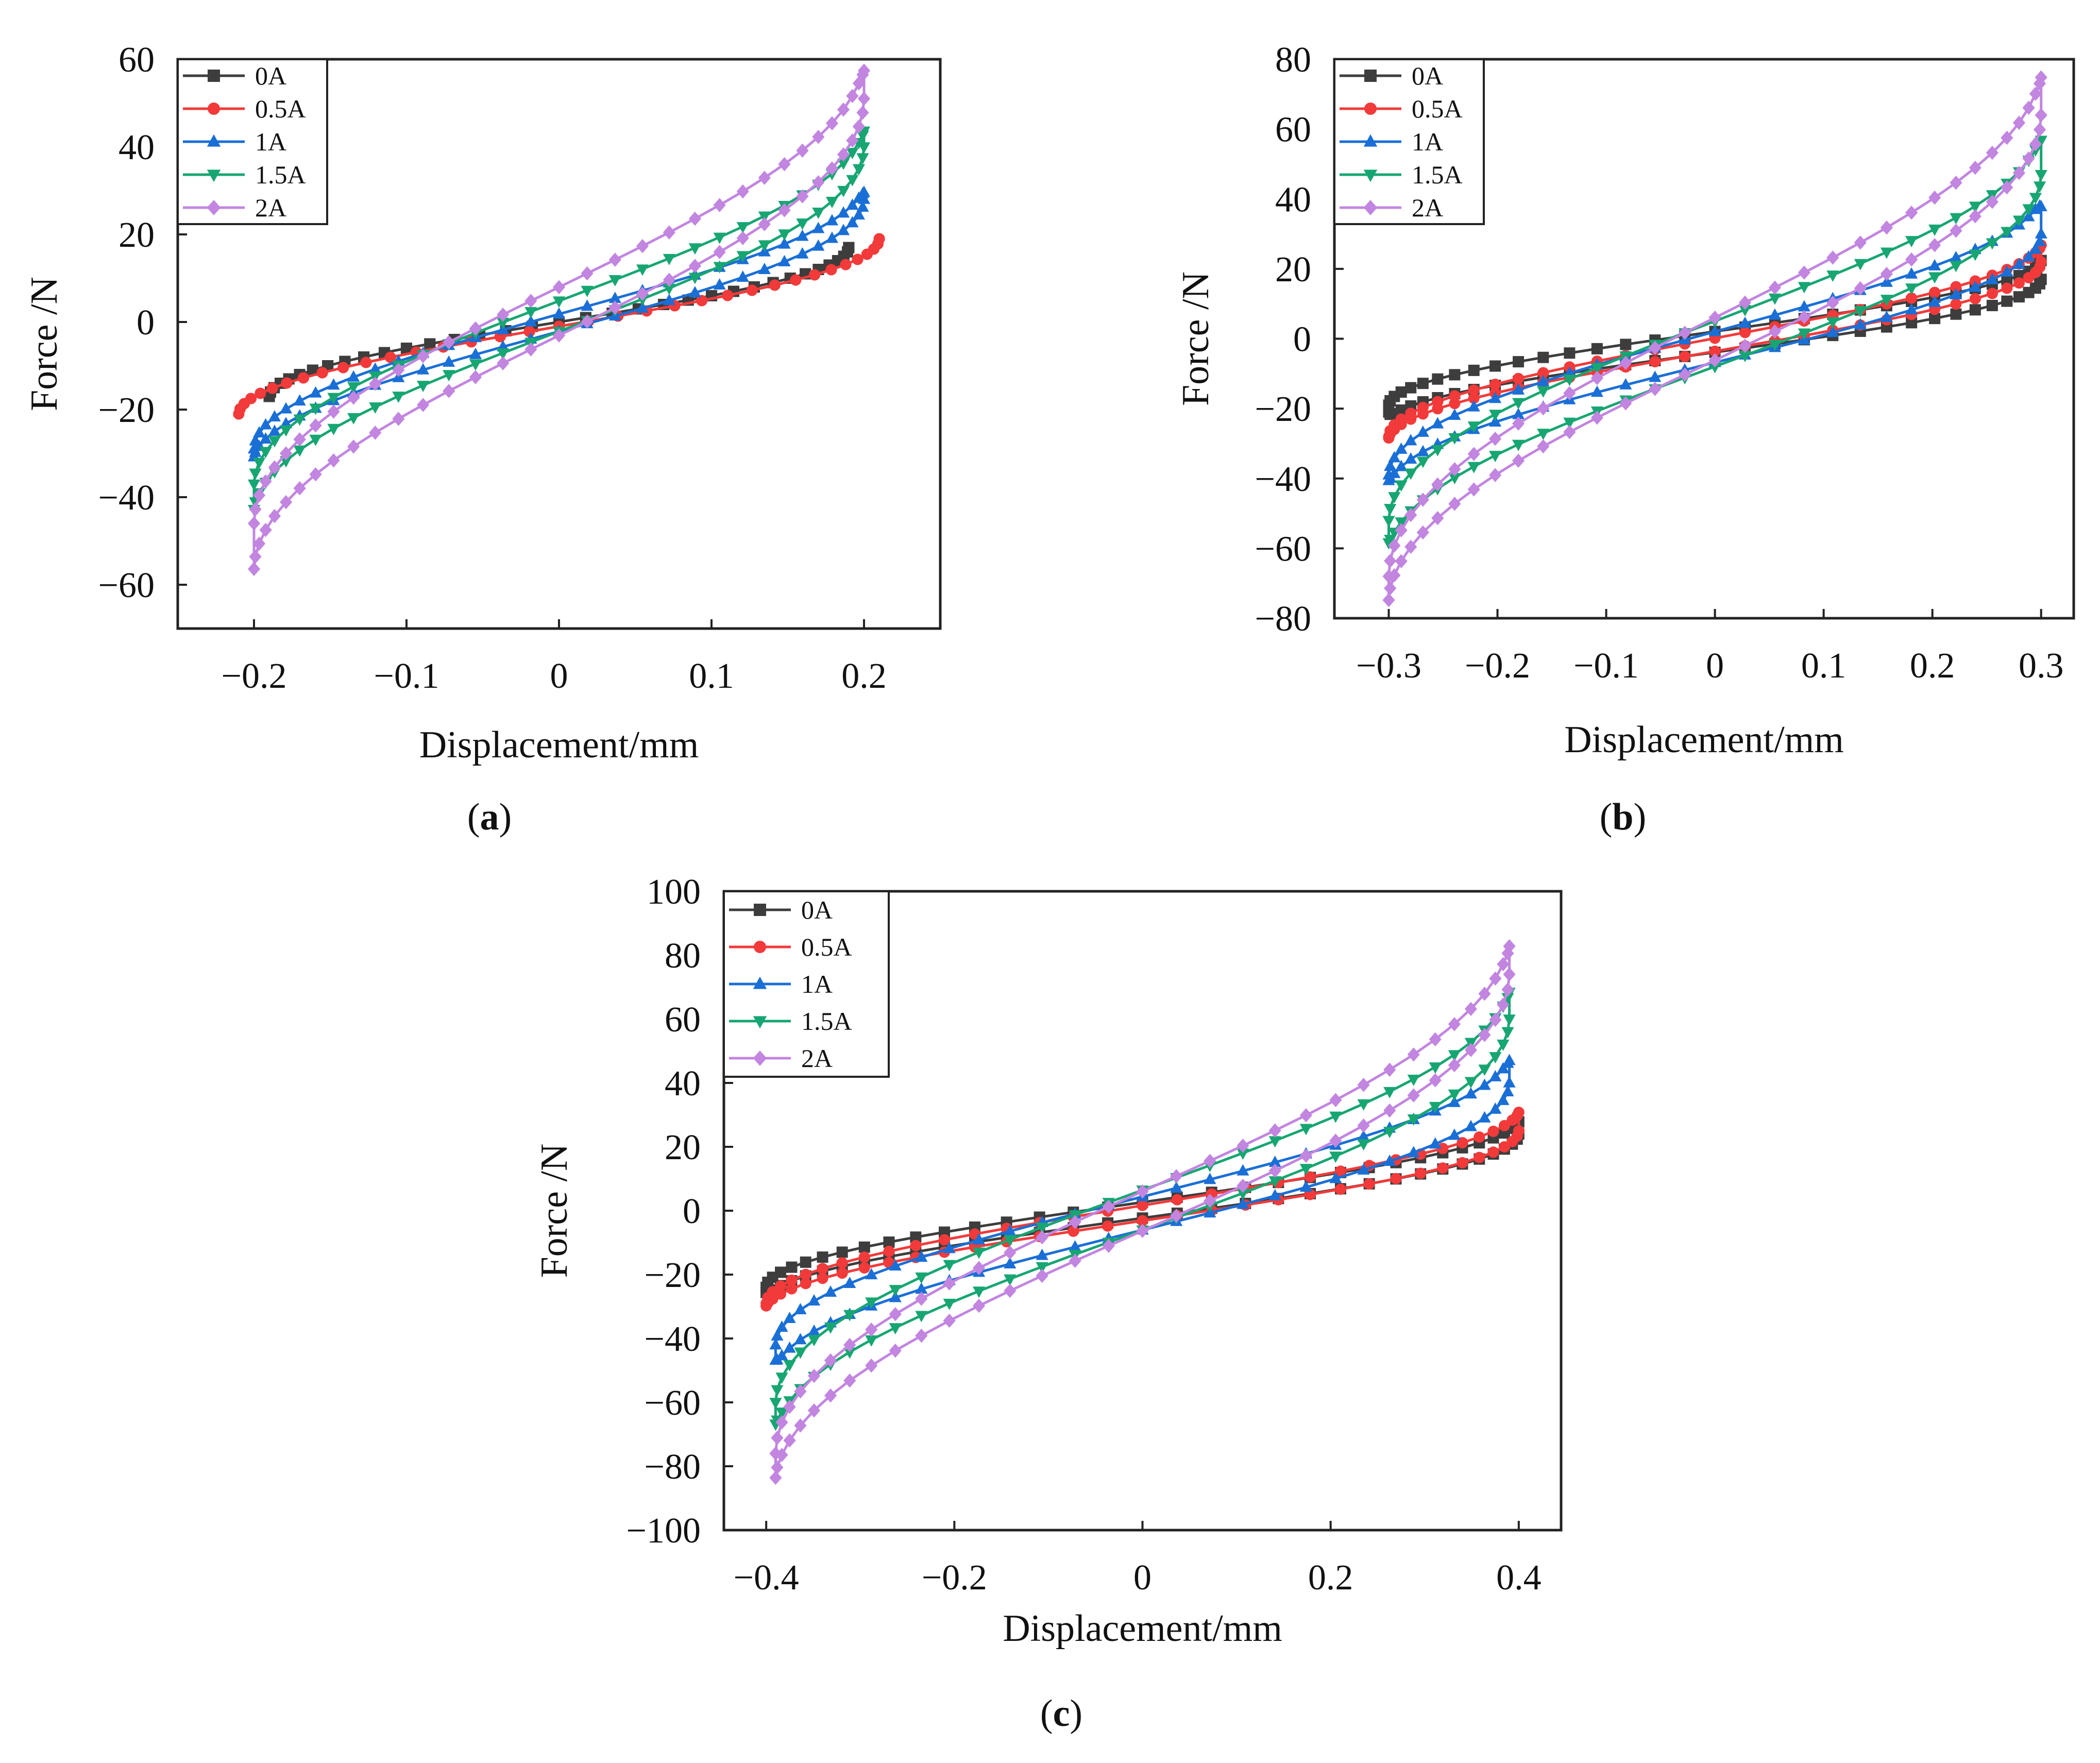  I want to click on legend-marker-2A, so click(1370, 207).